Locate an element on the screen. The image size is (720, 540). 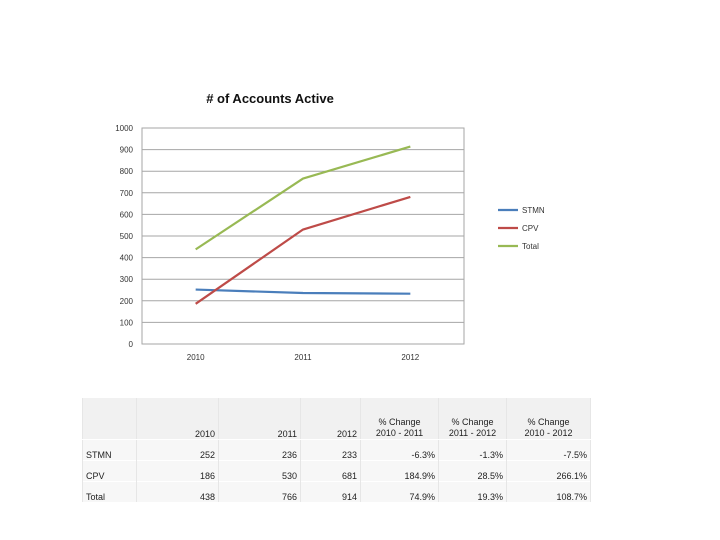
y-axis-ticks: 0 100 200 300 400 500 600 700 800 900 1000 is located at coordinates (124, 236).